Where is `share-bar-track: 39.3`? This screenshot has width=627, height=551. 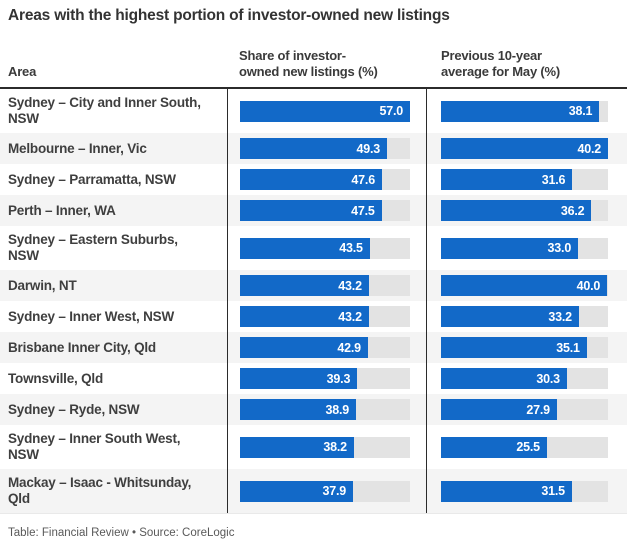
share-bar-track: 39.3 is located at coordinates (325, 378).